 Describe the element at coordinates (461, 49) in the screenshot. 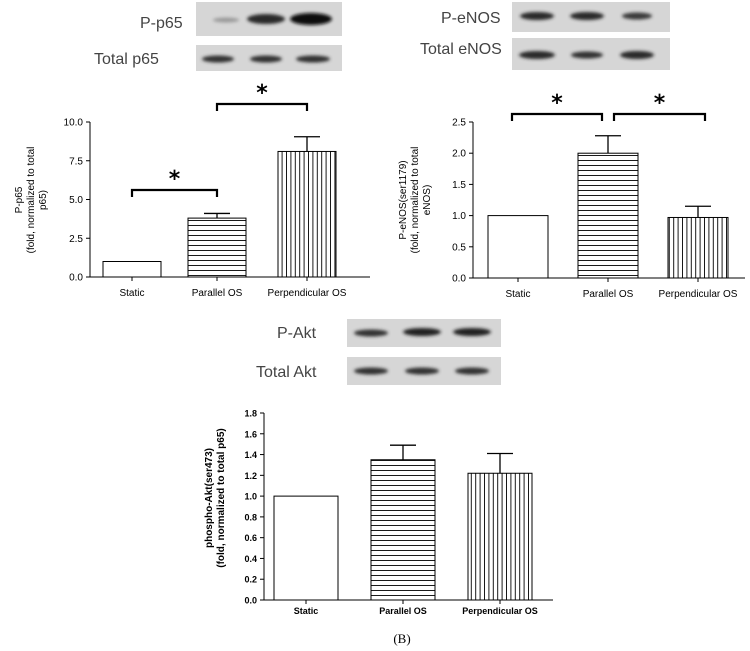

I see `blot-label-total-enos: Total eNOS` at that location.